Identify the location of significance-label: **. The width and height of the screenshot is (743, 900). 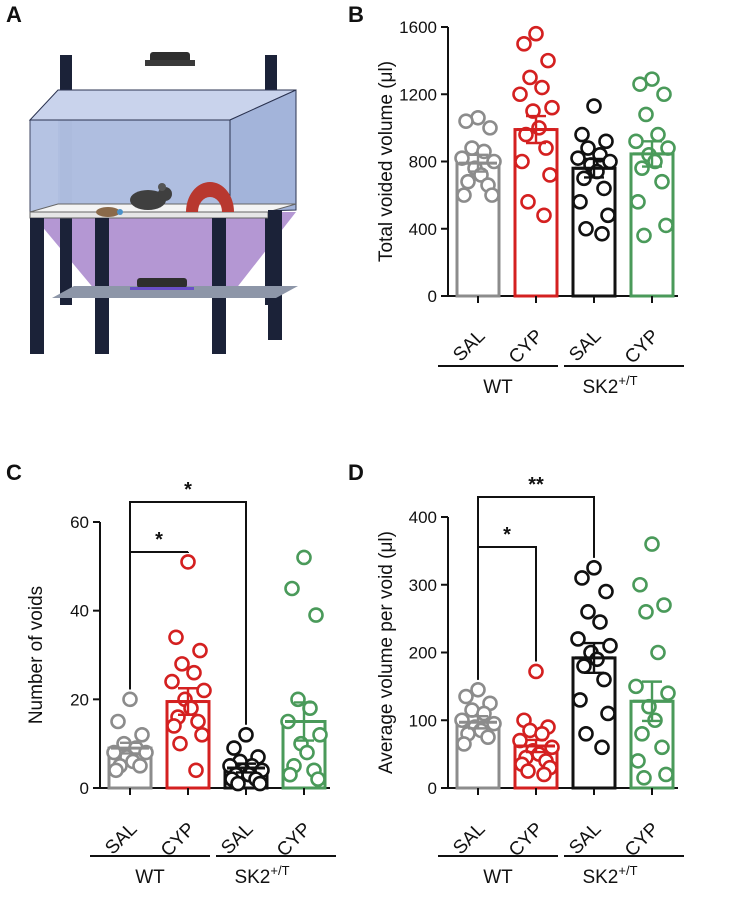
(536, 485).